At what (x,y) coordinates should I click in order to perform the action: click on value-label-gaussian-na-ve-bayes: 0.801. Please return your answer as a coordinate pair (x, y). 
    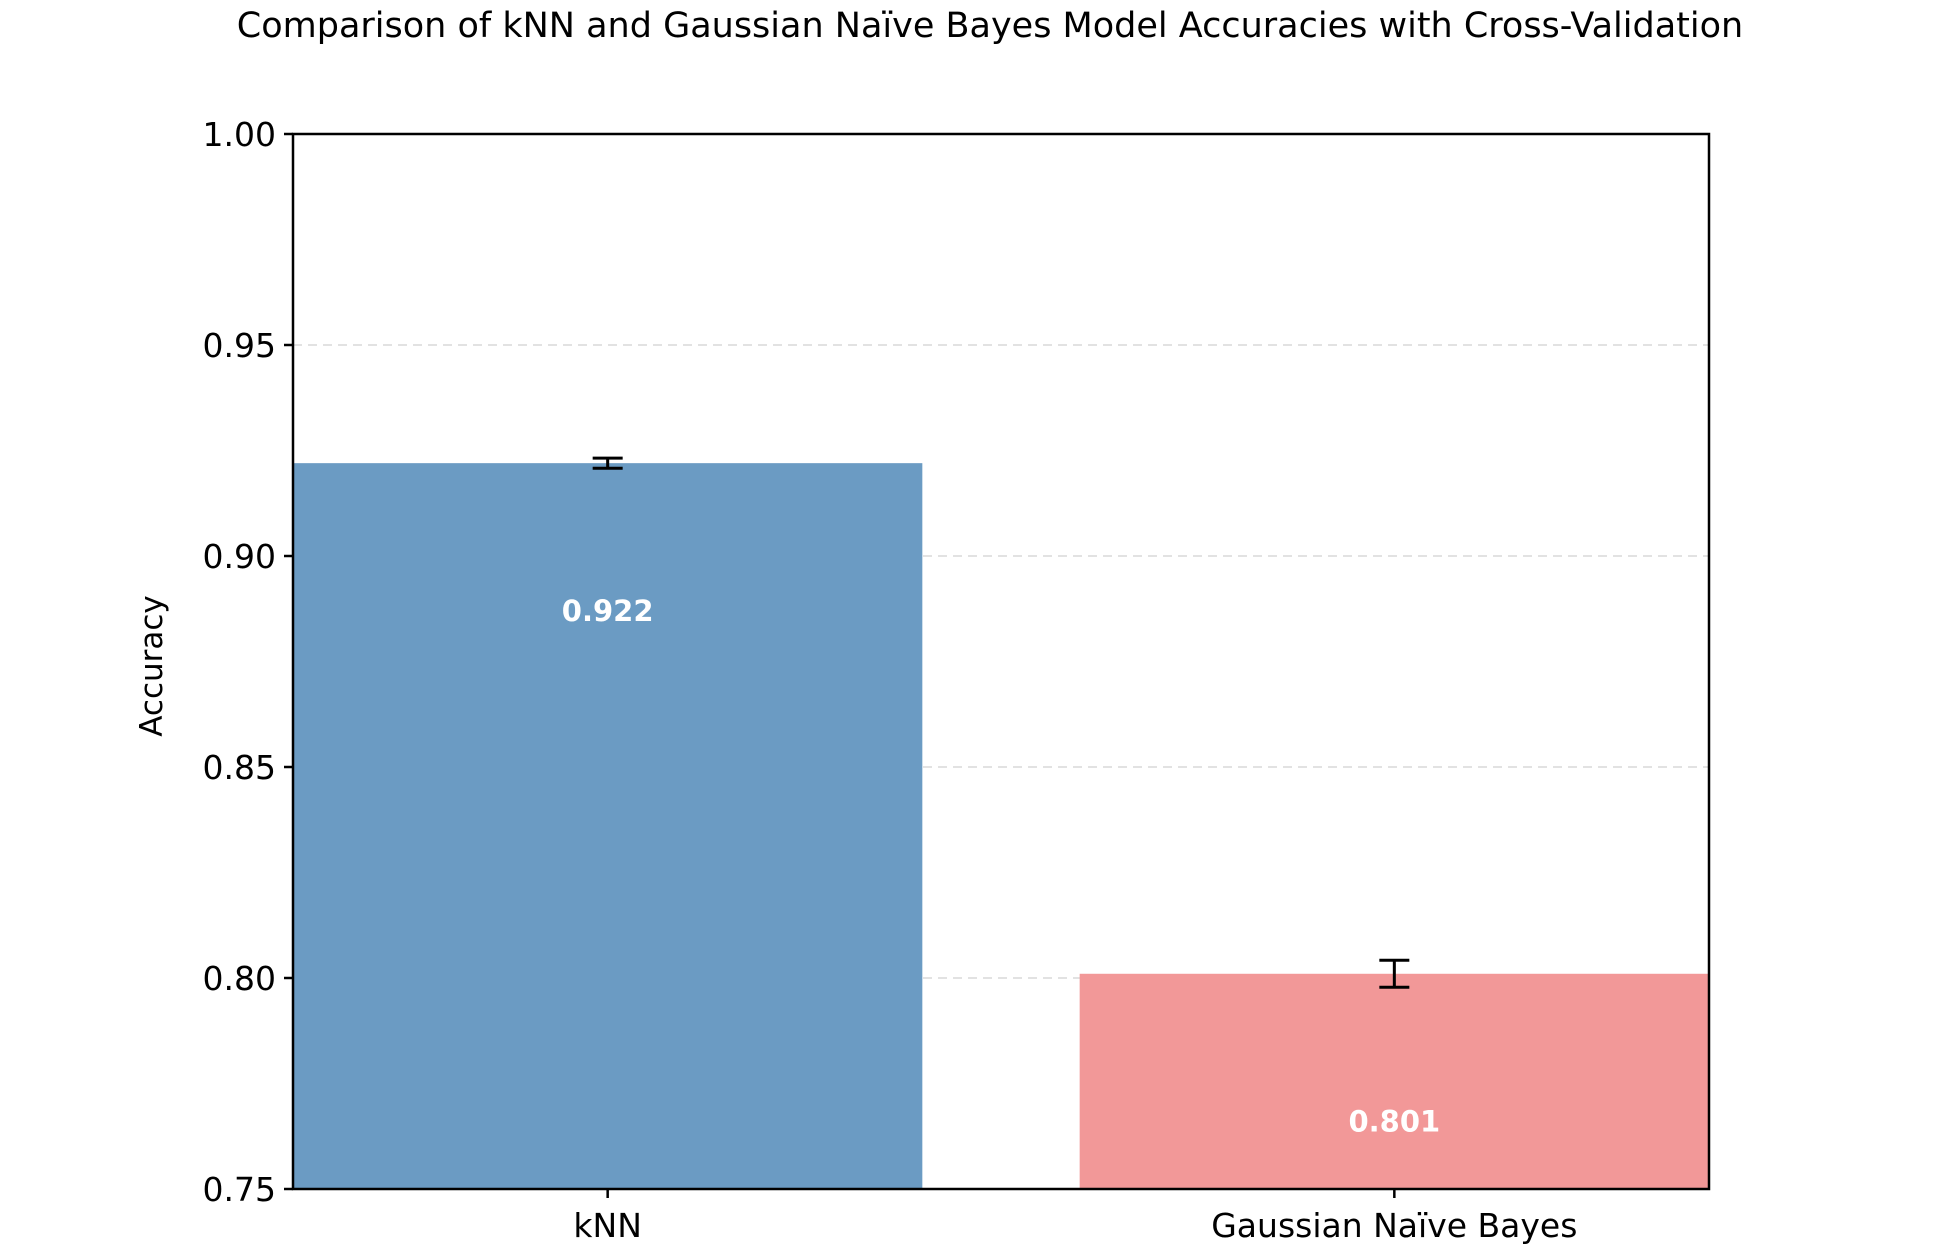
    Looking at the image, I should click on (1394, 1121).